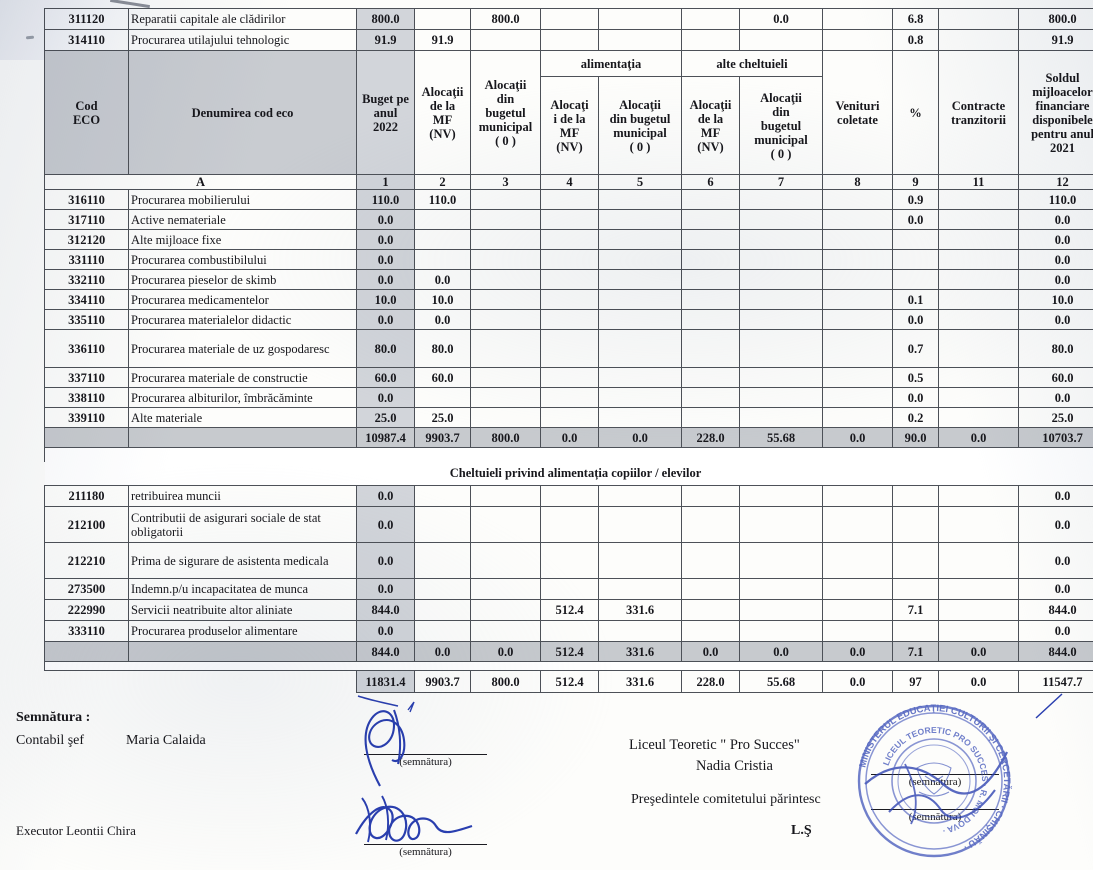 This screenshot has height=870, width=1093. Describe the element at coordinates (978, 182) in the screenshot. I see `column-number-10: 11` at that location.